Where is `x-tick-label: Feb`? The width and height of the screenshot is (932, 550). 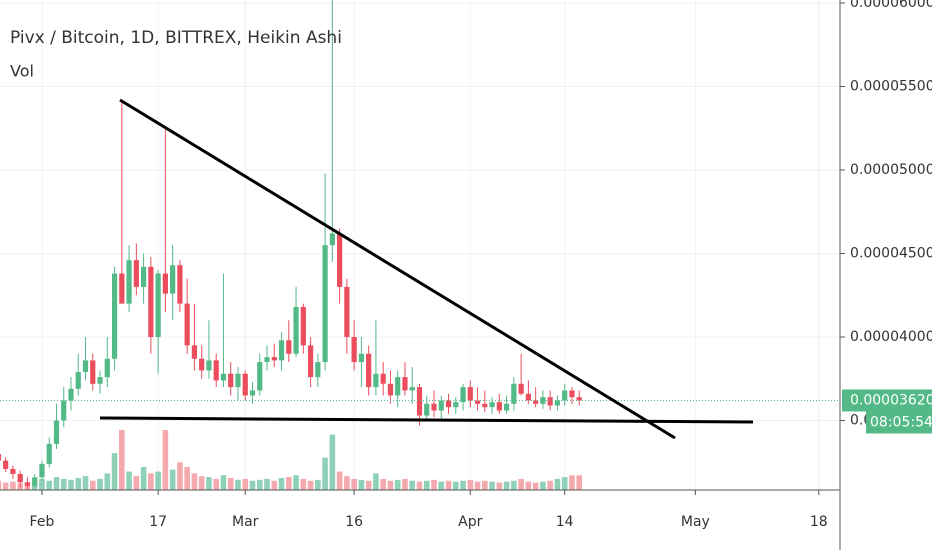
x-tick-label: Feb is located at coordinates (42, 522).